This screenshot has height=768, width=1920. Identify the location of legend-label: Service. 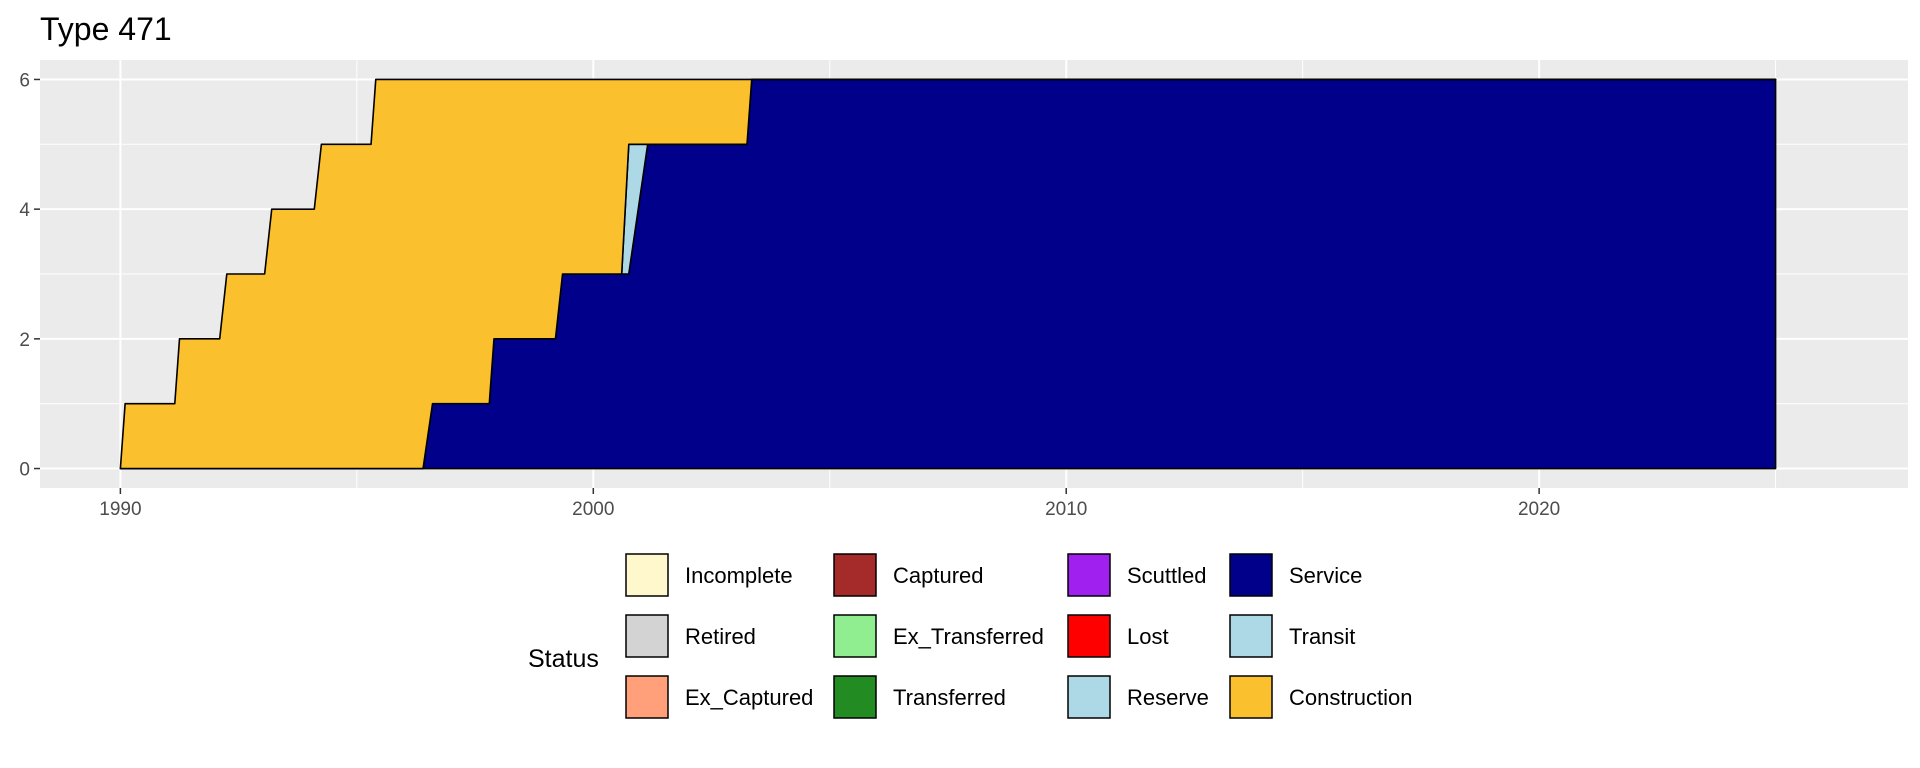
(1325, 575).